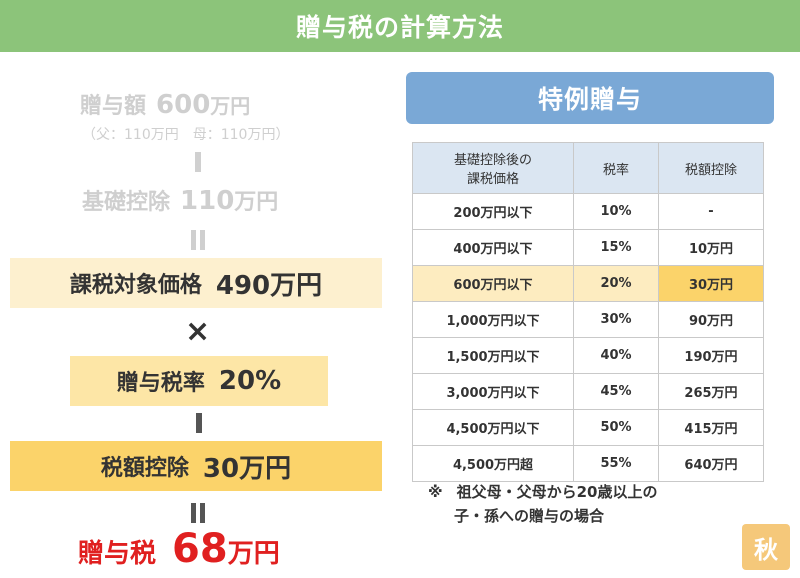 The height and width of the screenshot is (578, 800). I want to click on table-row: 1,000万円以下 30% 90万円, so click(588, 319).